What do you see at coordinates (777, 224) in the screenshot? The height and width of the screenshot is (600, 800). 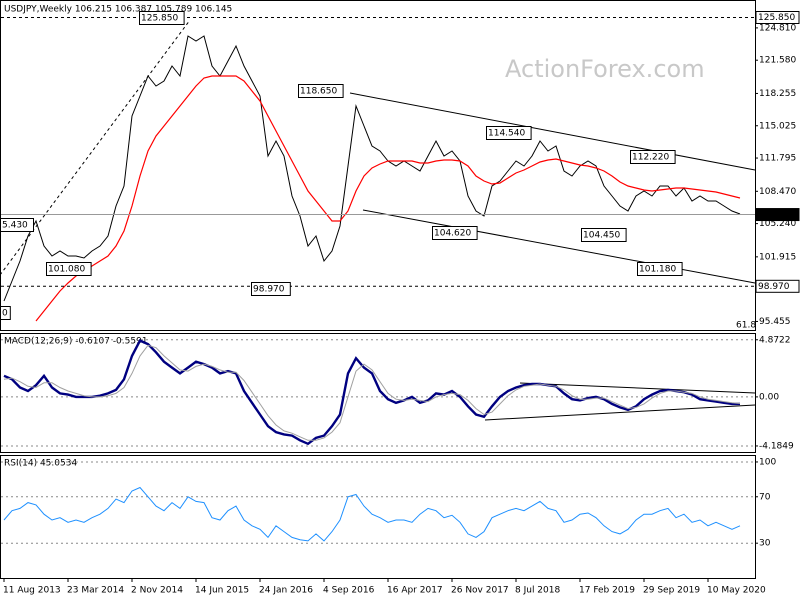 I see `y-tick-label: 105.240` at bounding box center [777, 224].